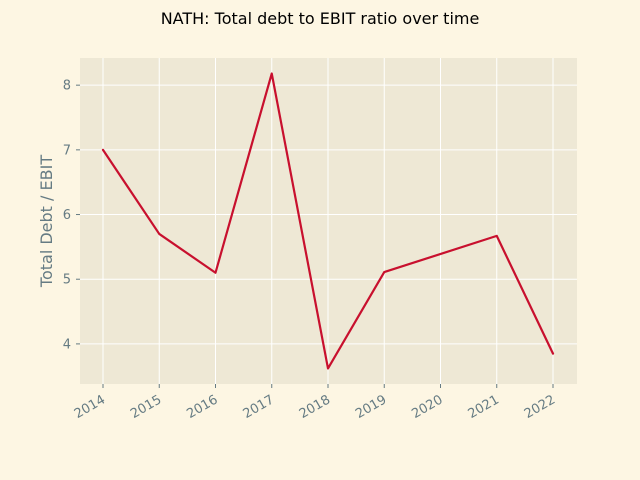 The height and width of the screenshot is (480, 640). I want to click on y-axis-label: Total Debt / EBIT, so click(46, 221).